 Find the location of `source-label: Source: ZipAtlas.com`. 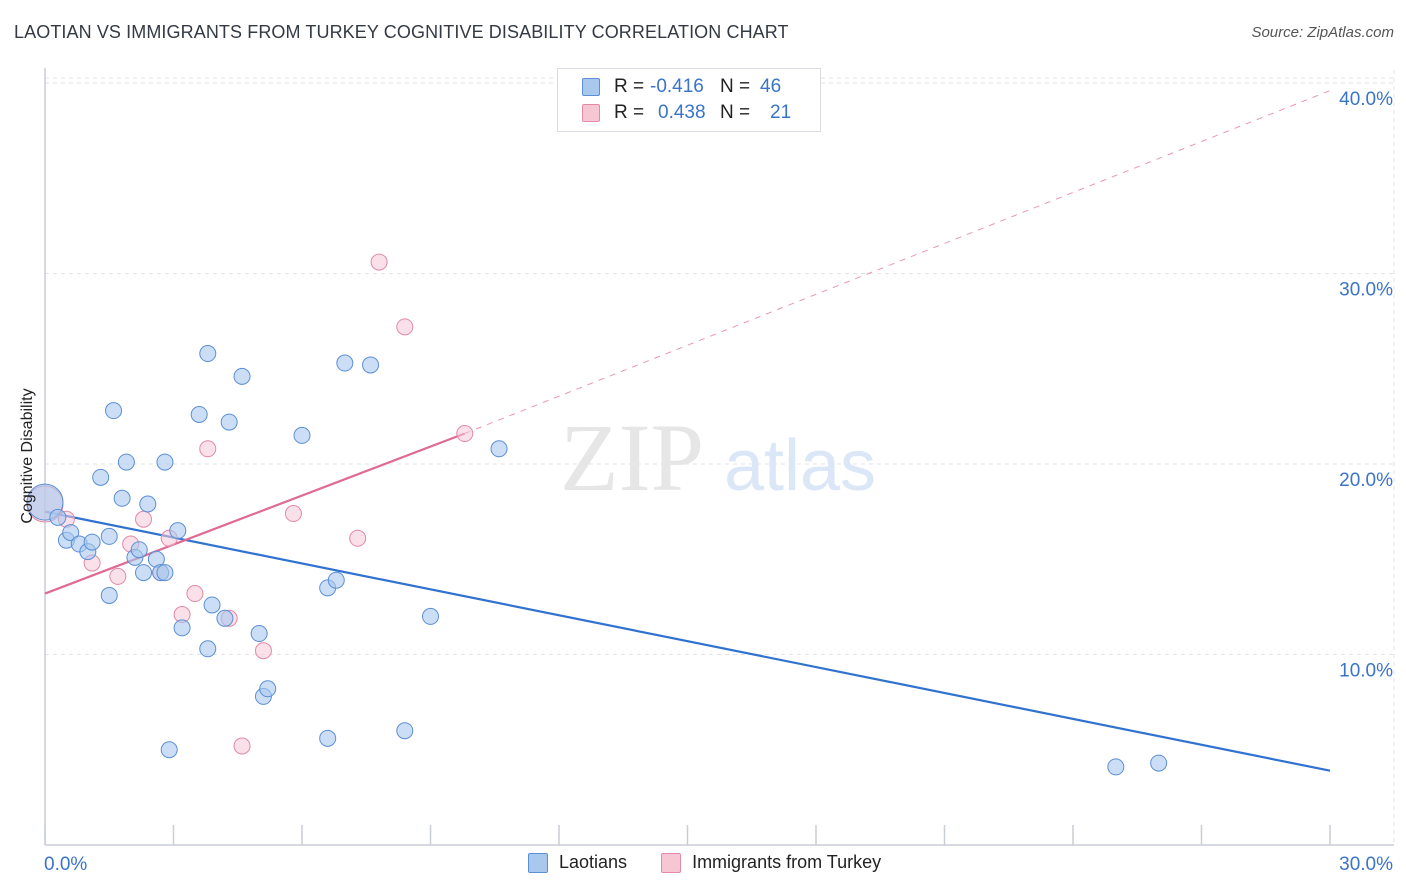

source-label: Source: ZipAtlas.com is located at coordinates (1322, 32).